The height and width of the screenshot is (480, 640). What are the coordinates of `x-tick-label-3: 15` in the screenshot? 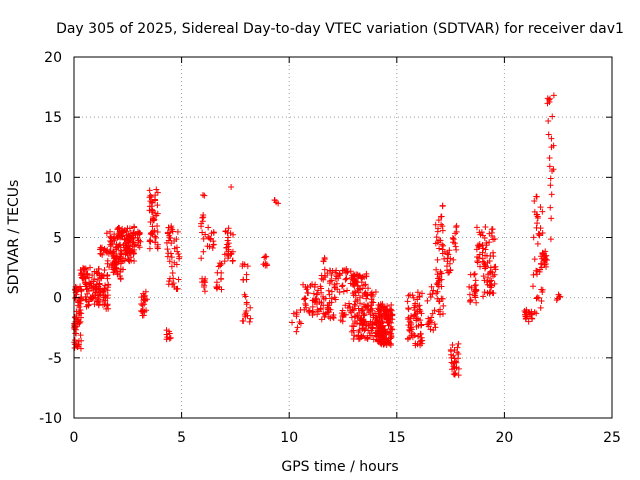 It's located at (397, 438).